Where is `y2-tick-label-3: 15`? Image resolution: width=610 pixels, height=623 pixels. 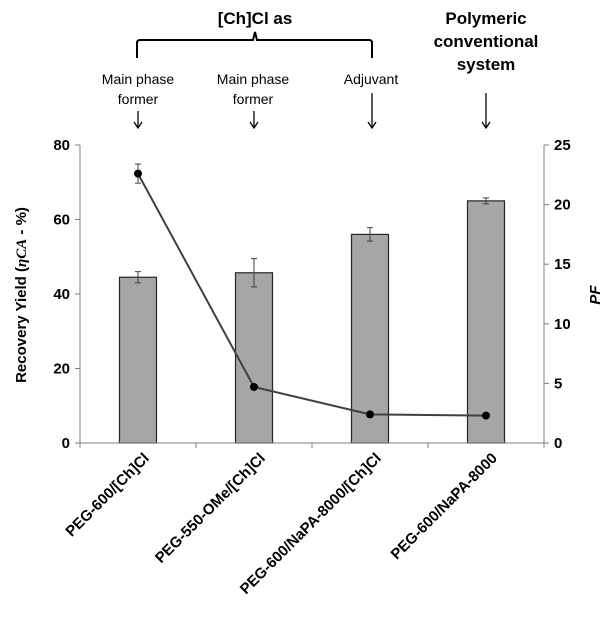 y2-tick-label-3: 15 is located at coordinates (562, 264).